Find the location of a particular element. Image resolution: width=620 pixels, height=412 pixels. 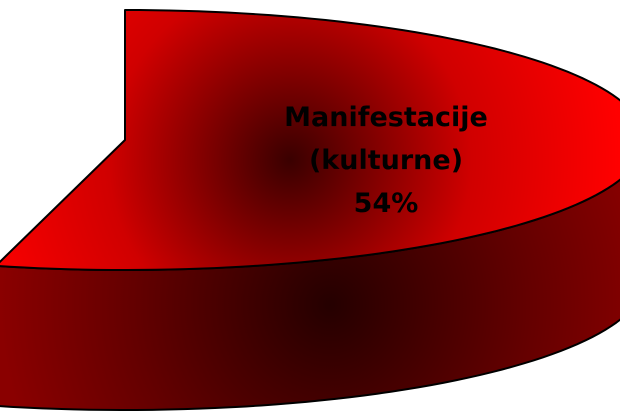

category-label: Manifestacije (kulturne) is located at coordinates (386, 139).